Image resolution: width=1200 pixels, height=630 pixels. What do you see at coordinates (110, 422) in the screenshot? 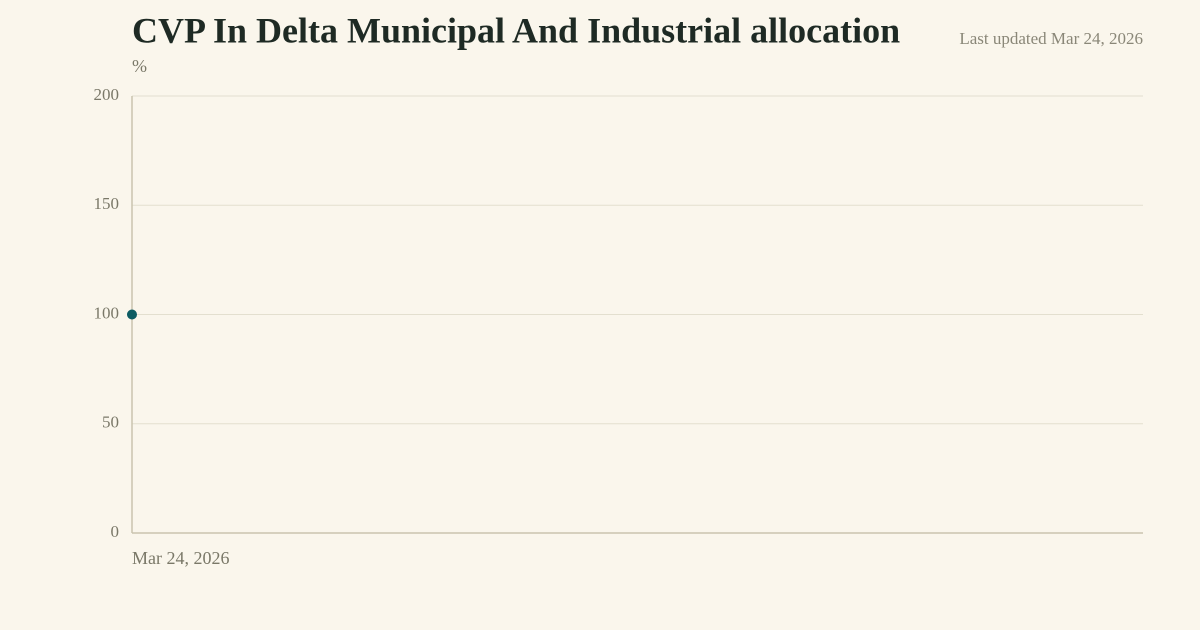
I see `y-tick-label: 50` at bounding box center [110, 422].